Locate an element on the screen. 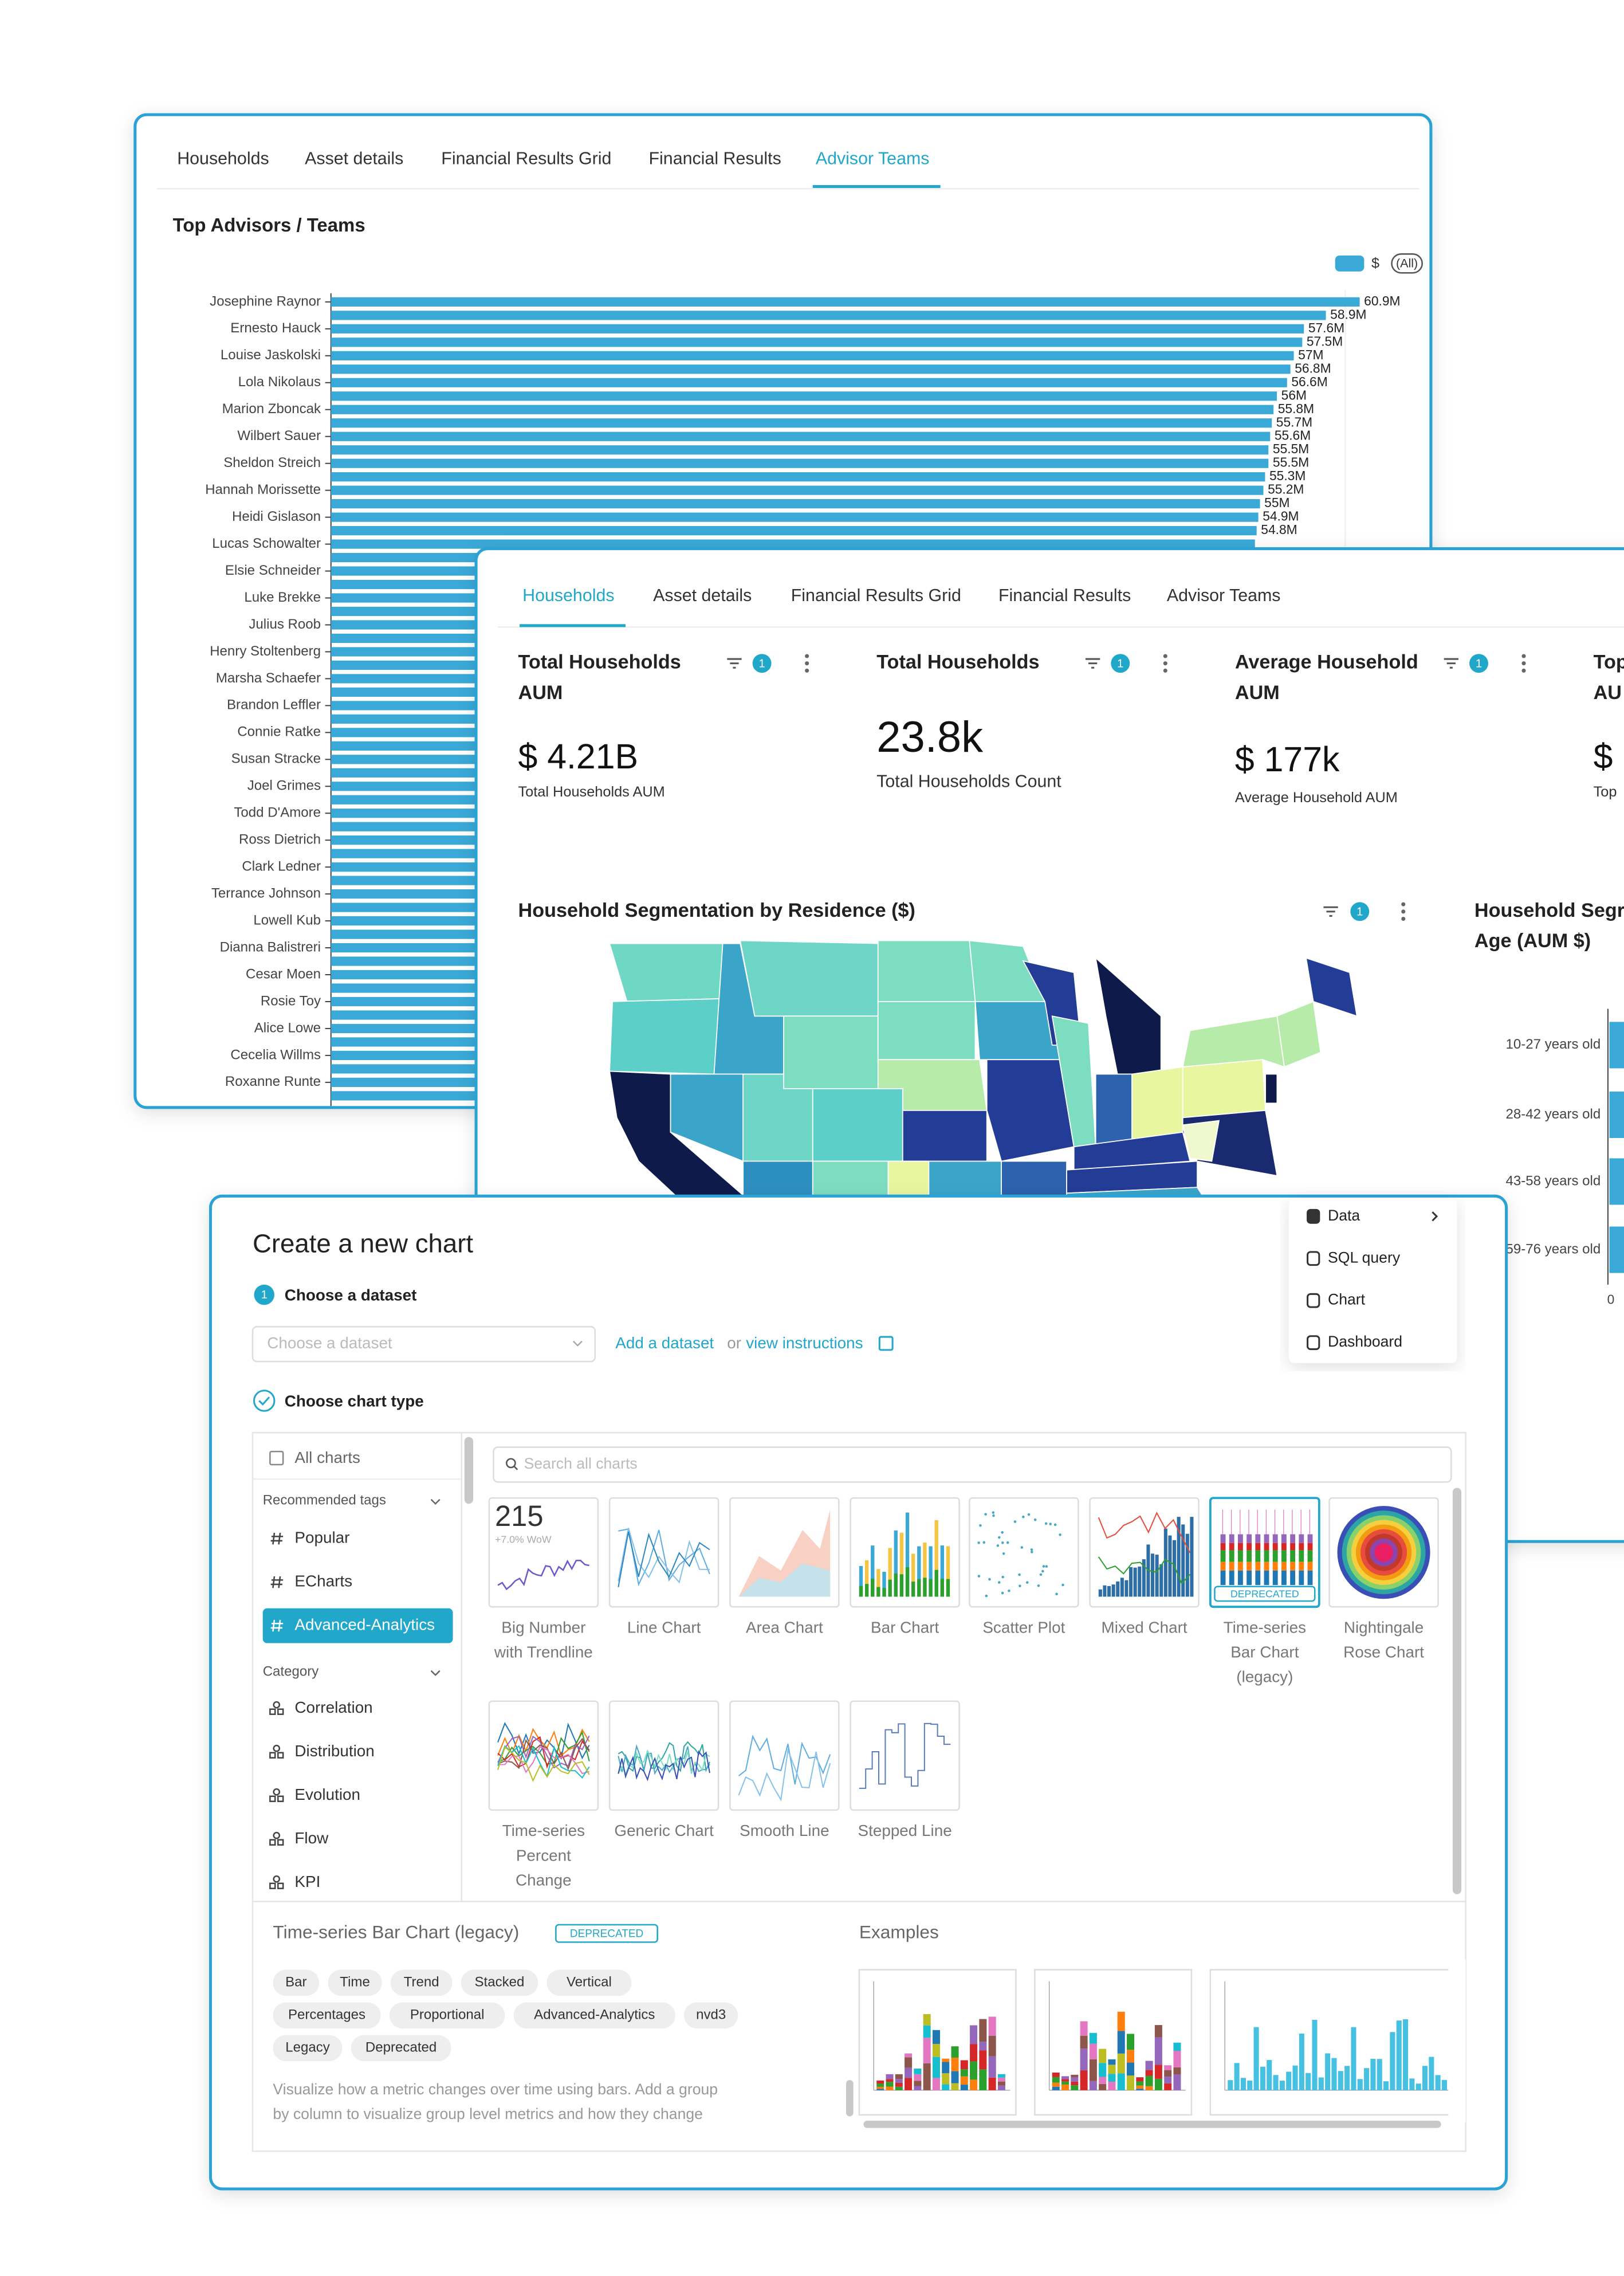 The image size is (1624, 2276). sidebar-item: Correlation is located at coordinates (333, 1707).